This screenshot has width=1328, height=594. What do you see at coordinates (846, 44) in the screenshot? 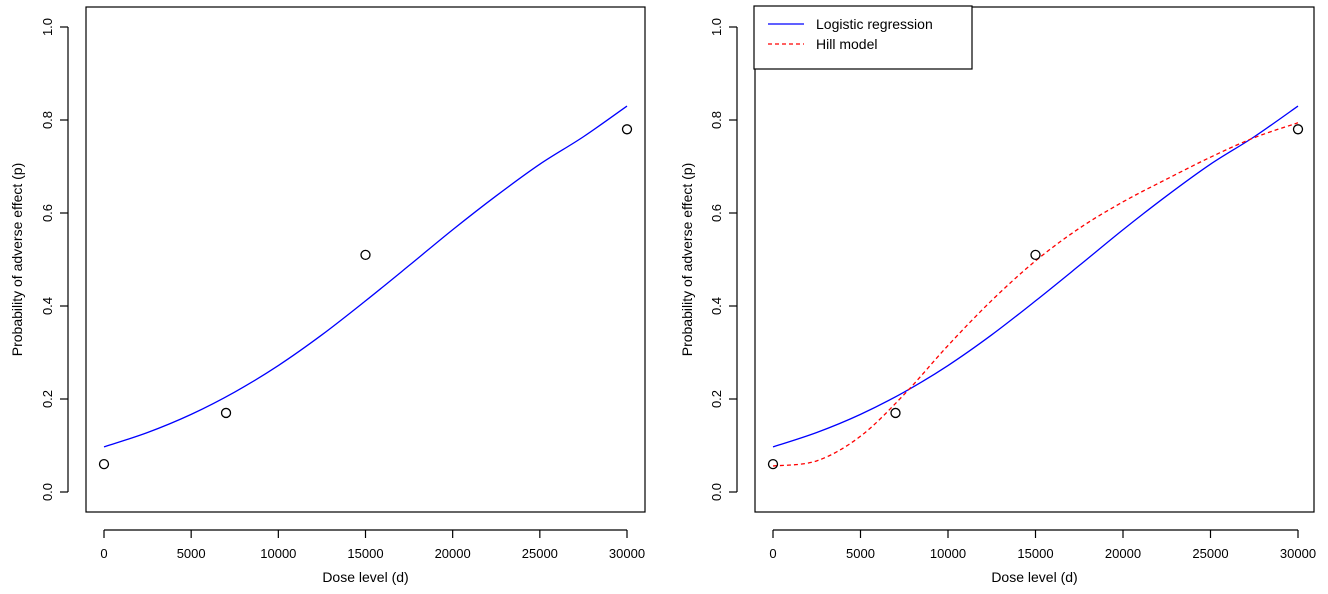
I see `legend-label: Hill model` at bounding box center [846, 44].